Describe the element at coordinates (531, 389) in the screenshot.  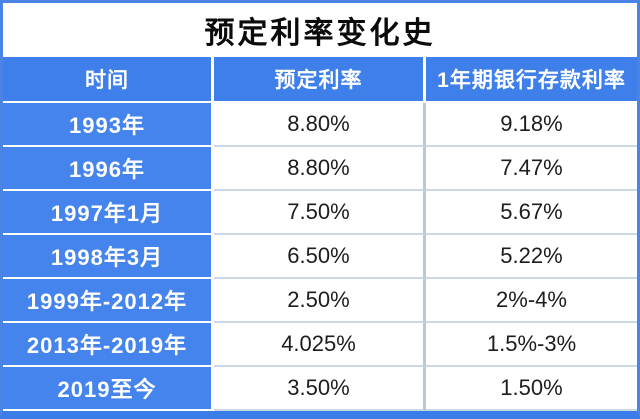
I see `table-cell-deposit-rate: 1.50%` at that location.